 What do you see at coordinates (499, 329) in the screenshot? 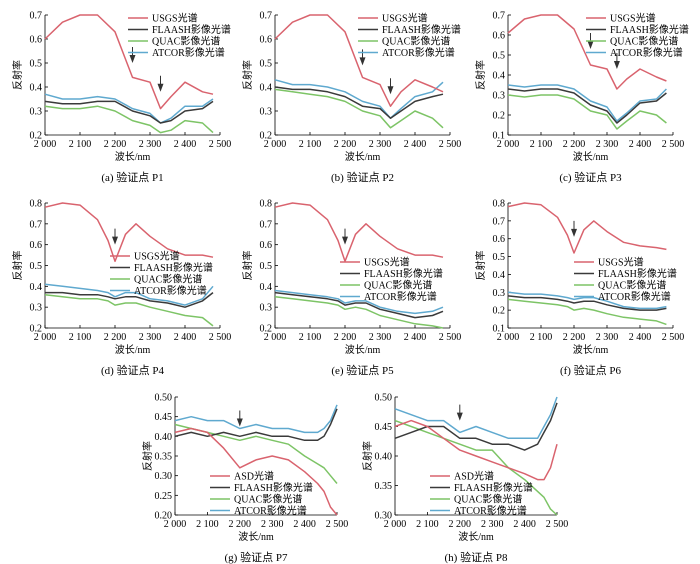
I see `y-tick-label: 0.1` at bounding box center [499, 329].